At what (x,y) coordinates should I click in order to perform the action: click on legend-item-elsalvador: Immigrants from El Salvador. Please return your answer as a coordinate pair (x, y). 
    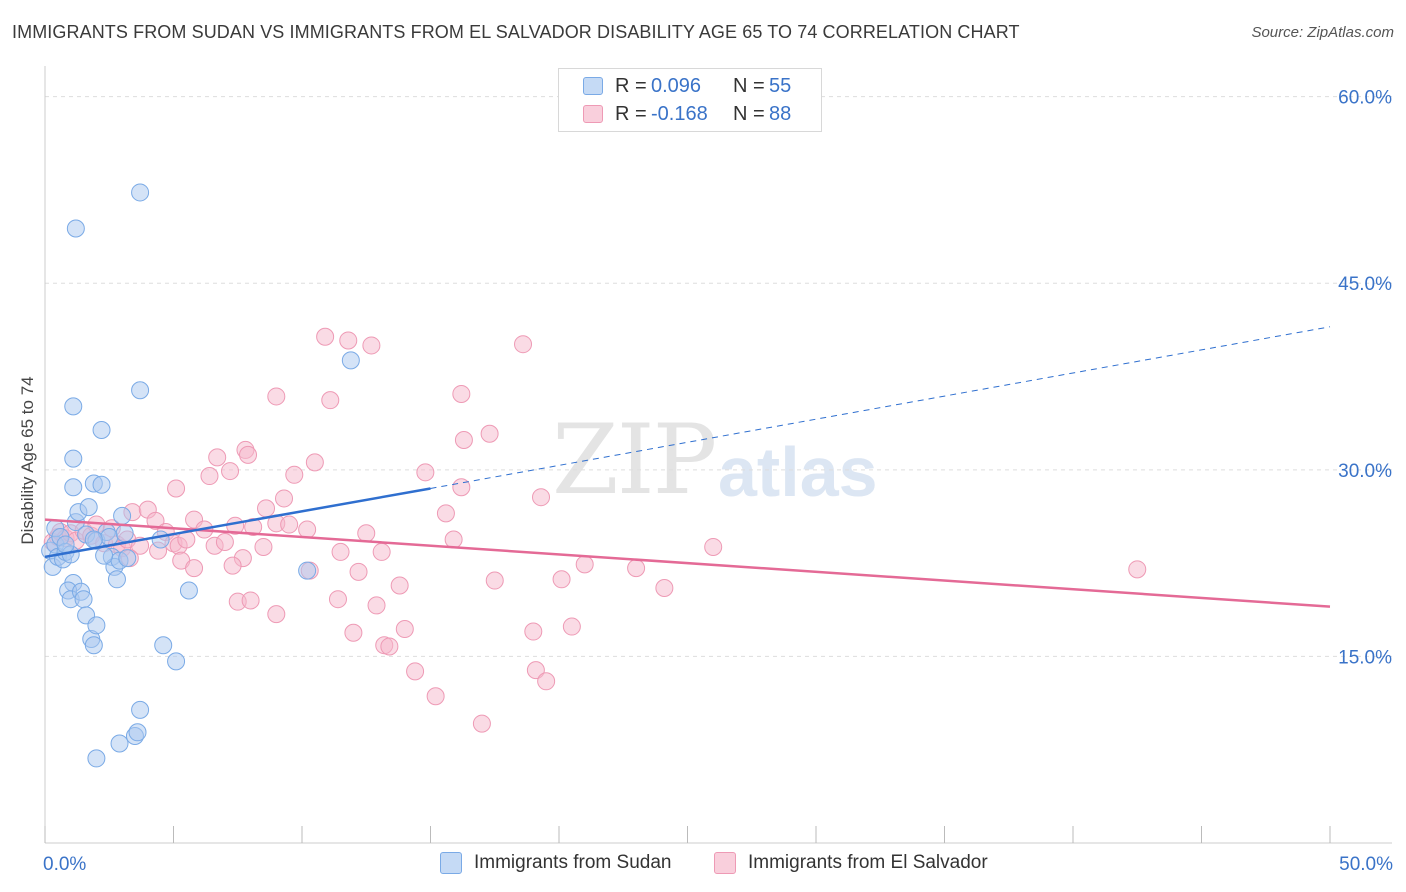
    Looking at the image, I should click on (851, 863).